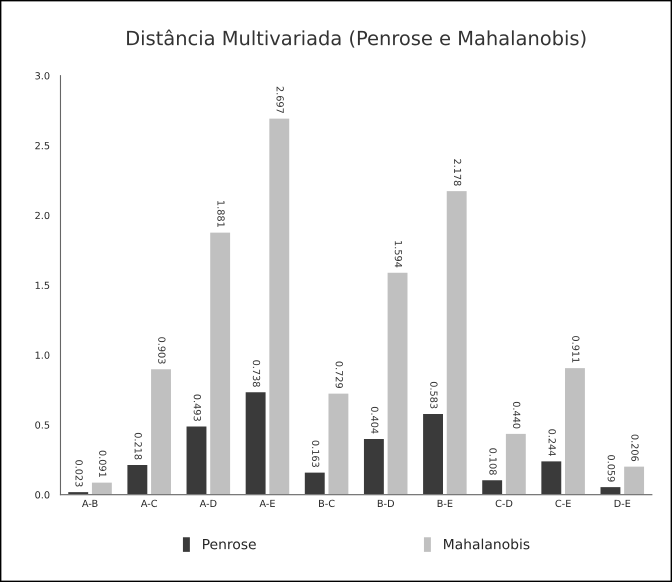 This screenshot has height=582, width=672. Describe the element at coordinates (327, 504) in the screenshot. I see `x-tick-label: B-C` at that location.